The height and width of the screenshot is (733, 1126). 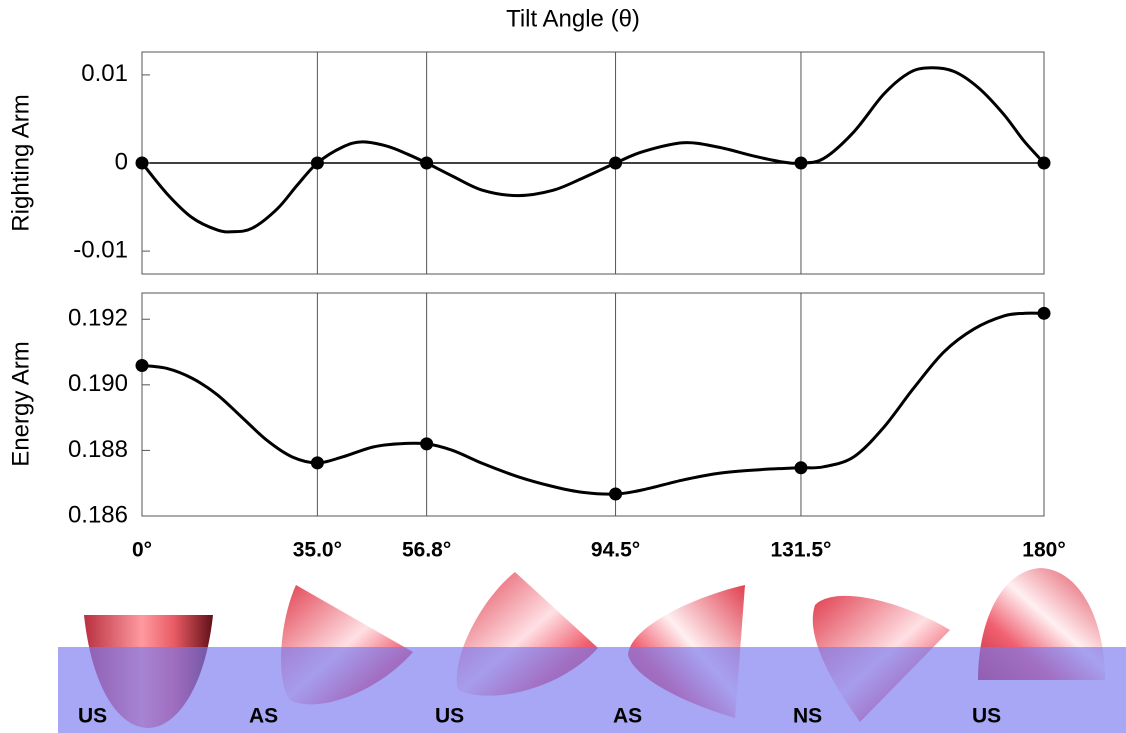 What do you see at coordinates (20, 403) in the screenshot?
I see `y-axis-title: Energy Arm` at bounding box center [20, 403].